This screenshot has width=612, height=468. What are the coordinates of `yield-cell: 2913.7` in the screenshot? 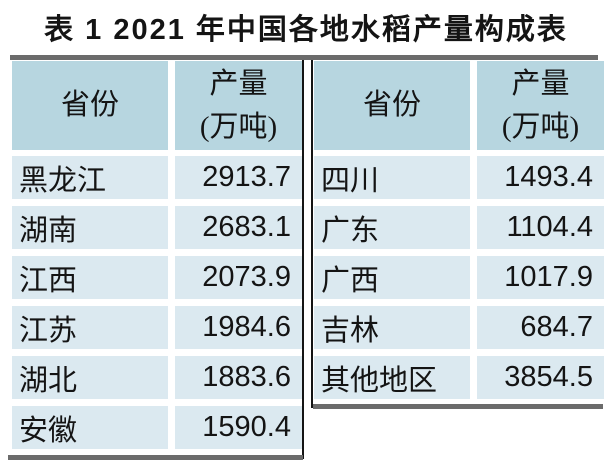 It's located at (238, 177).